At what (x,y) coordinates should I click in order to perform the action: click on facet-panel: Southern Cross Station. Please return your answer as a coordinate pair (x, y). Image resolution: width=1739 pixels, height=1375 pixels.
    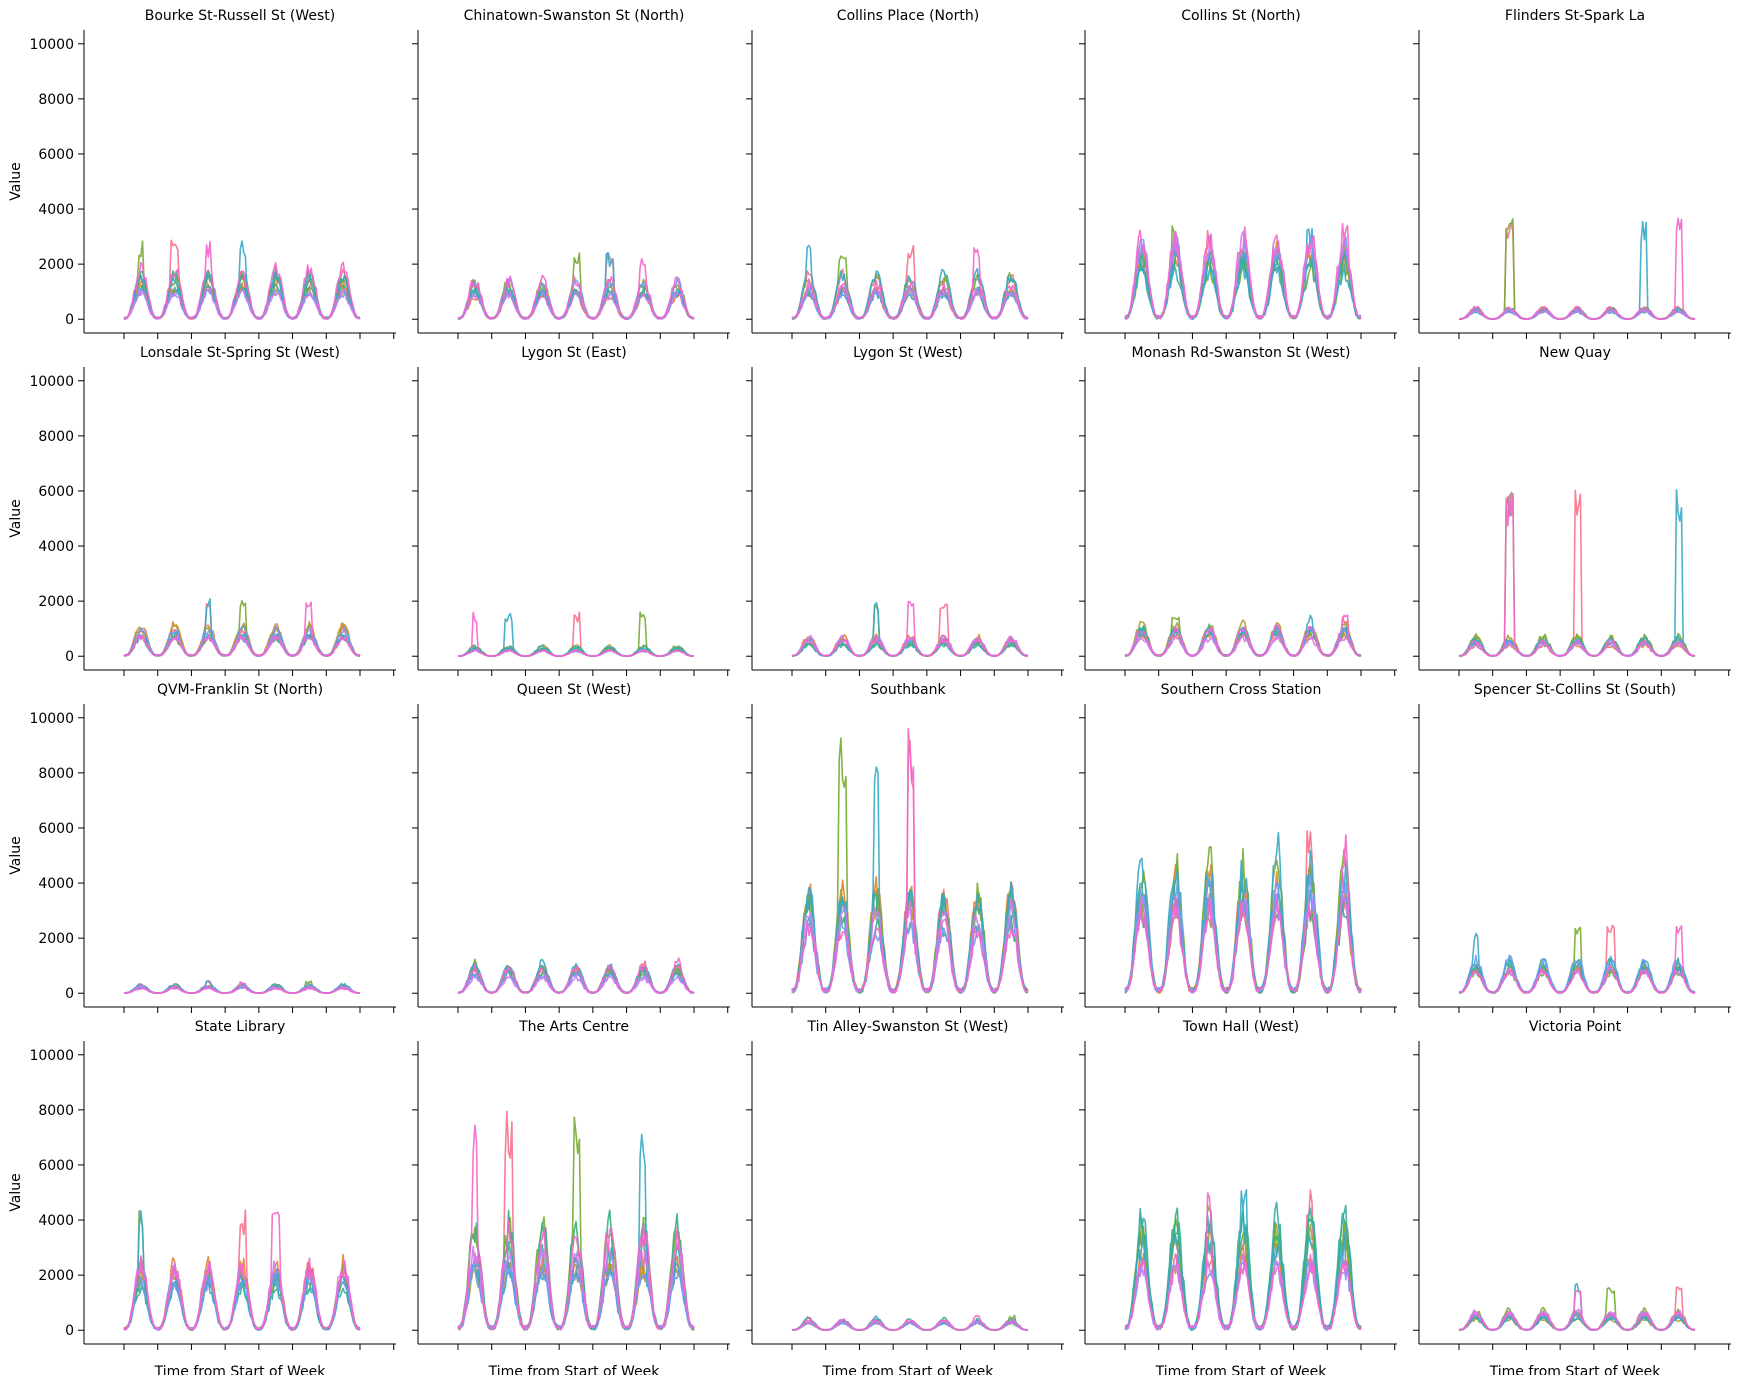
    Looking at the image, I should click on (1238, 847).